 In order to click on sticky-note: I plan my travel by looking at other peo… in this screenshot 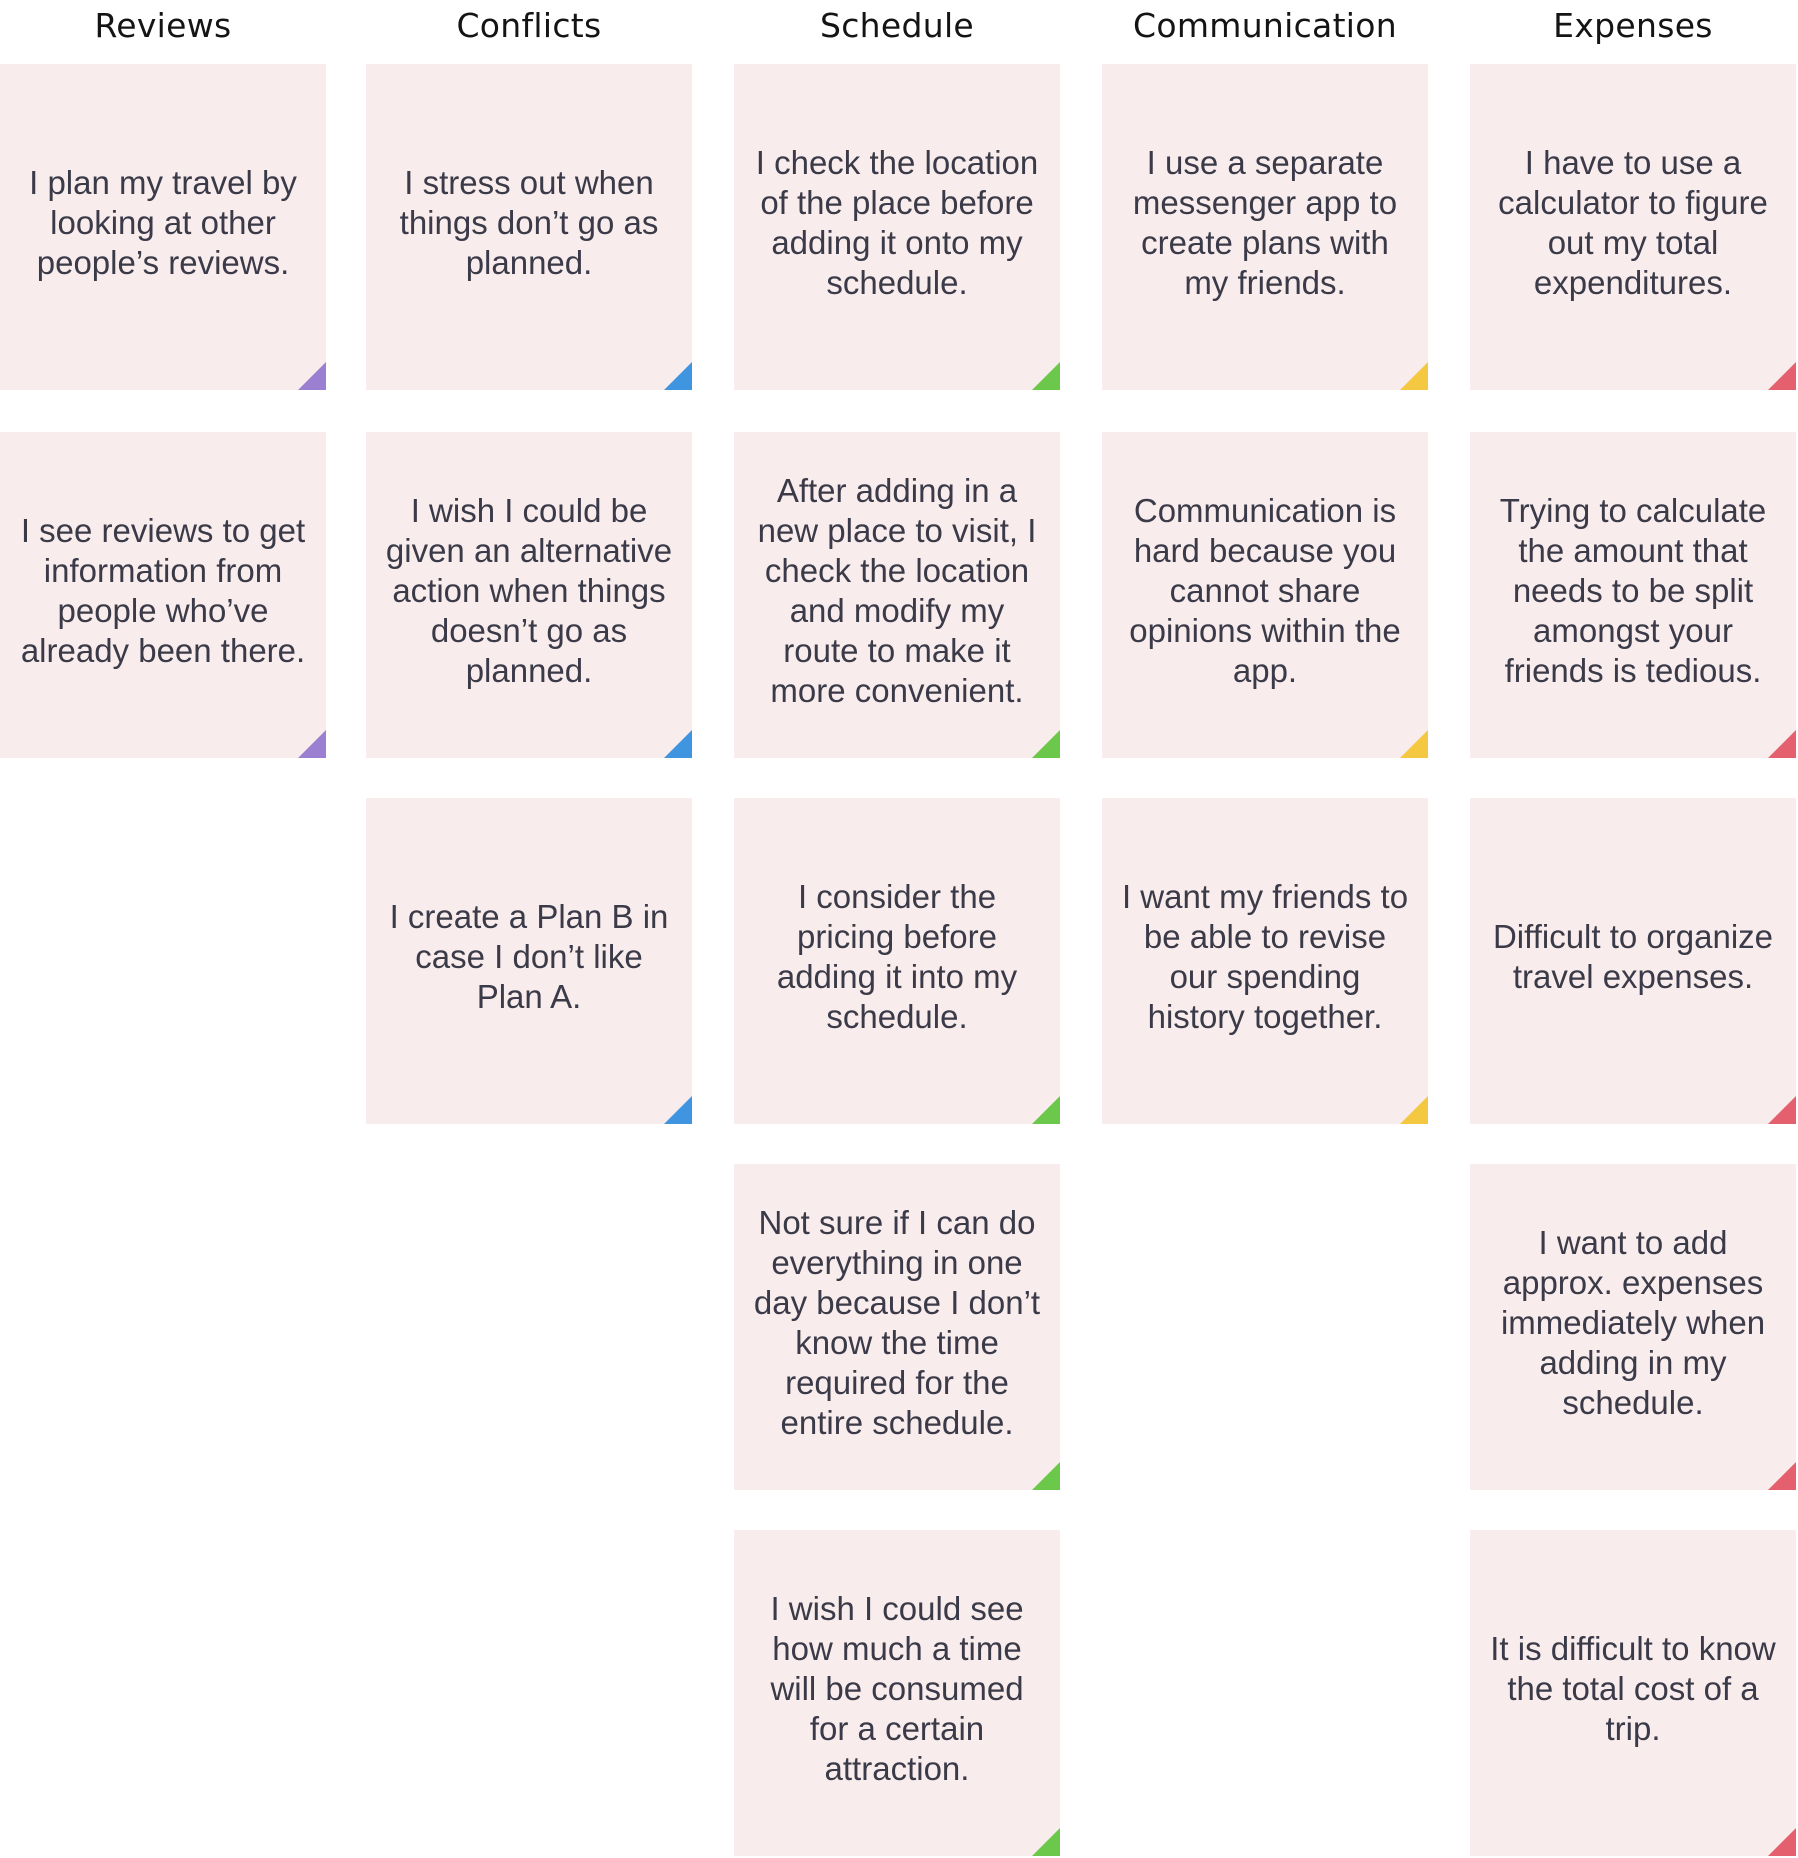, I will do `click(163, 227)`.